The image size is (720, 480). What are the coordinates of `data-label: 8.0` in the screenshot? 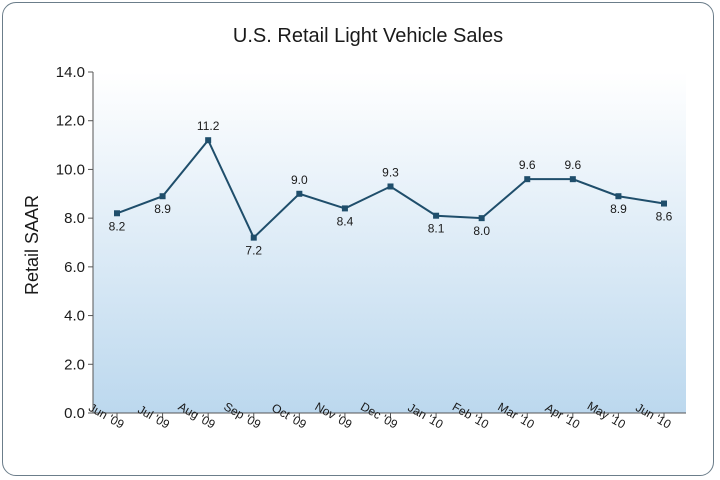 It's located at (481, 231).